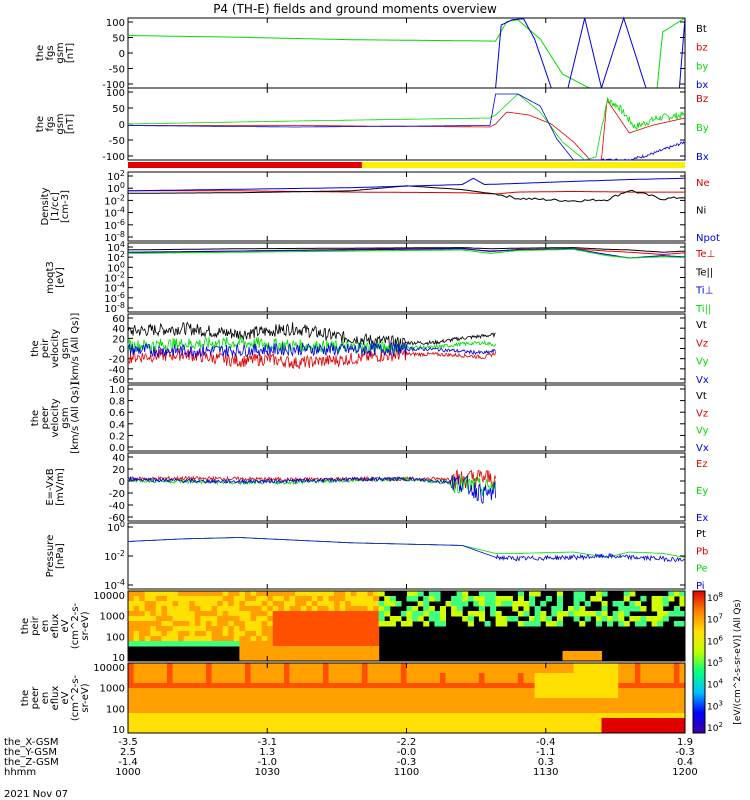 The height and width of the screenshot is (800, 750). Describe the element at coordinates (55, 349) in the screenshot. I see `y-axis-label: the peir velocity gsm [km/s (All Qs)]` at that location.